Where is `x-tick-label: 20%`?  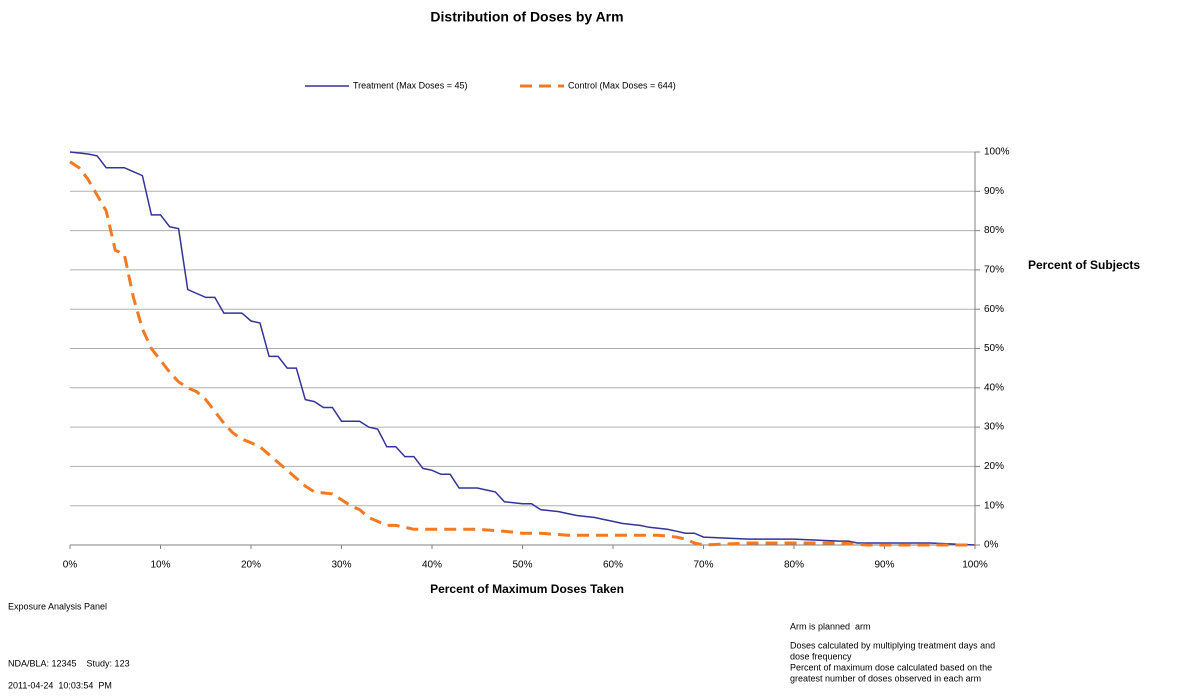 x-tick-label: 20% is located at coordinates (251, 565).